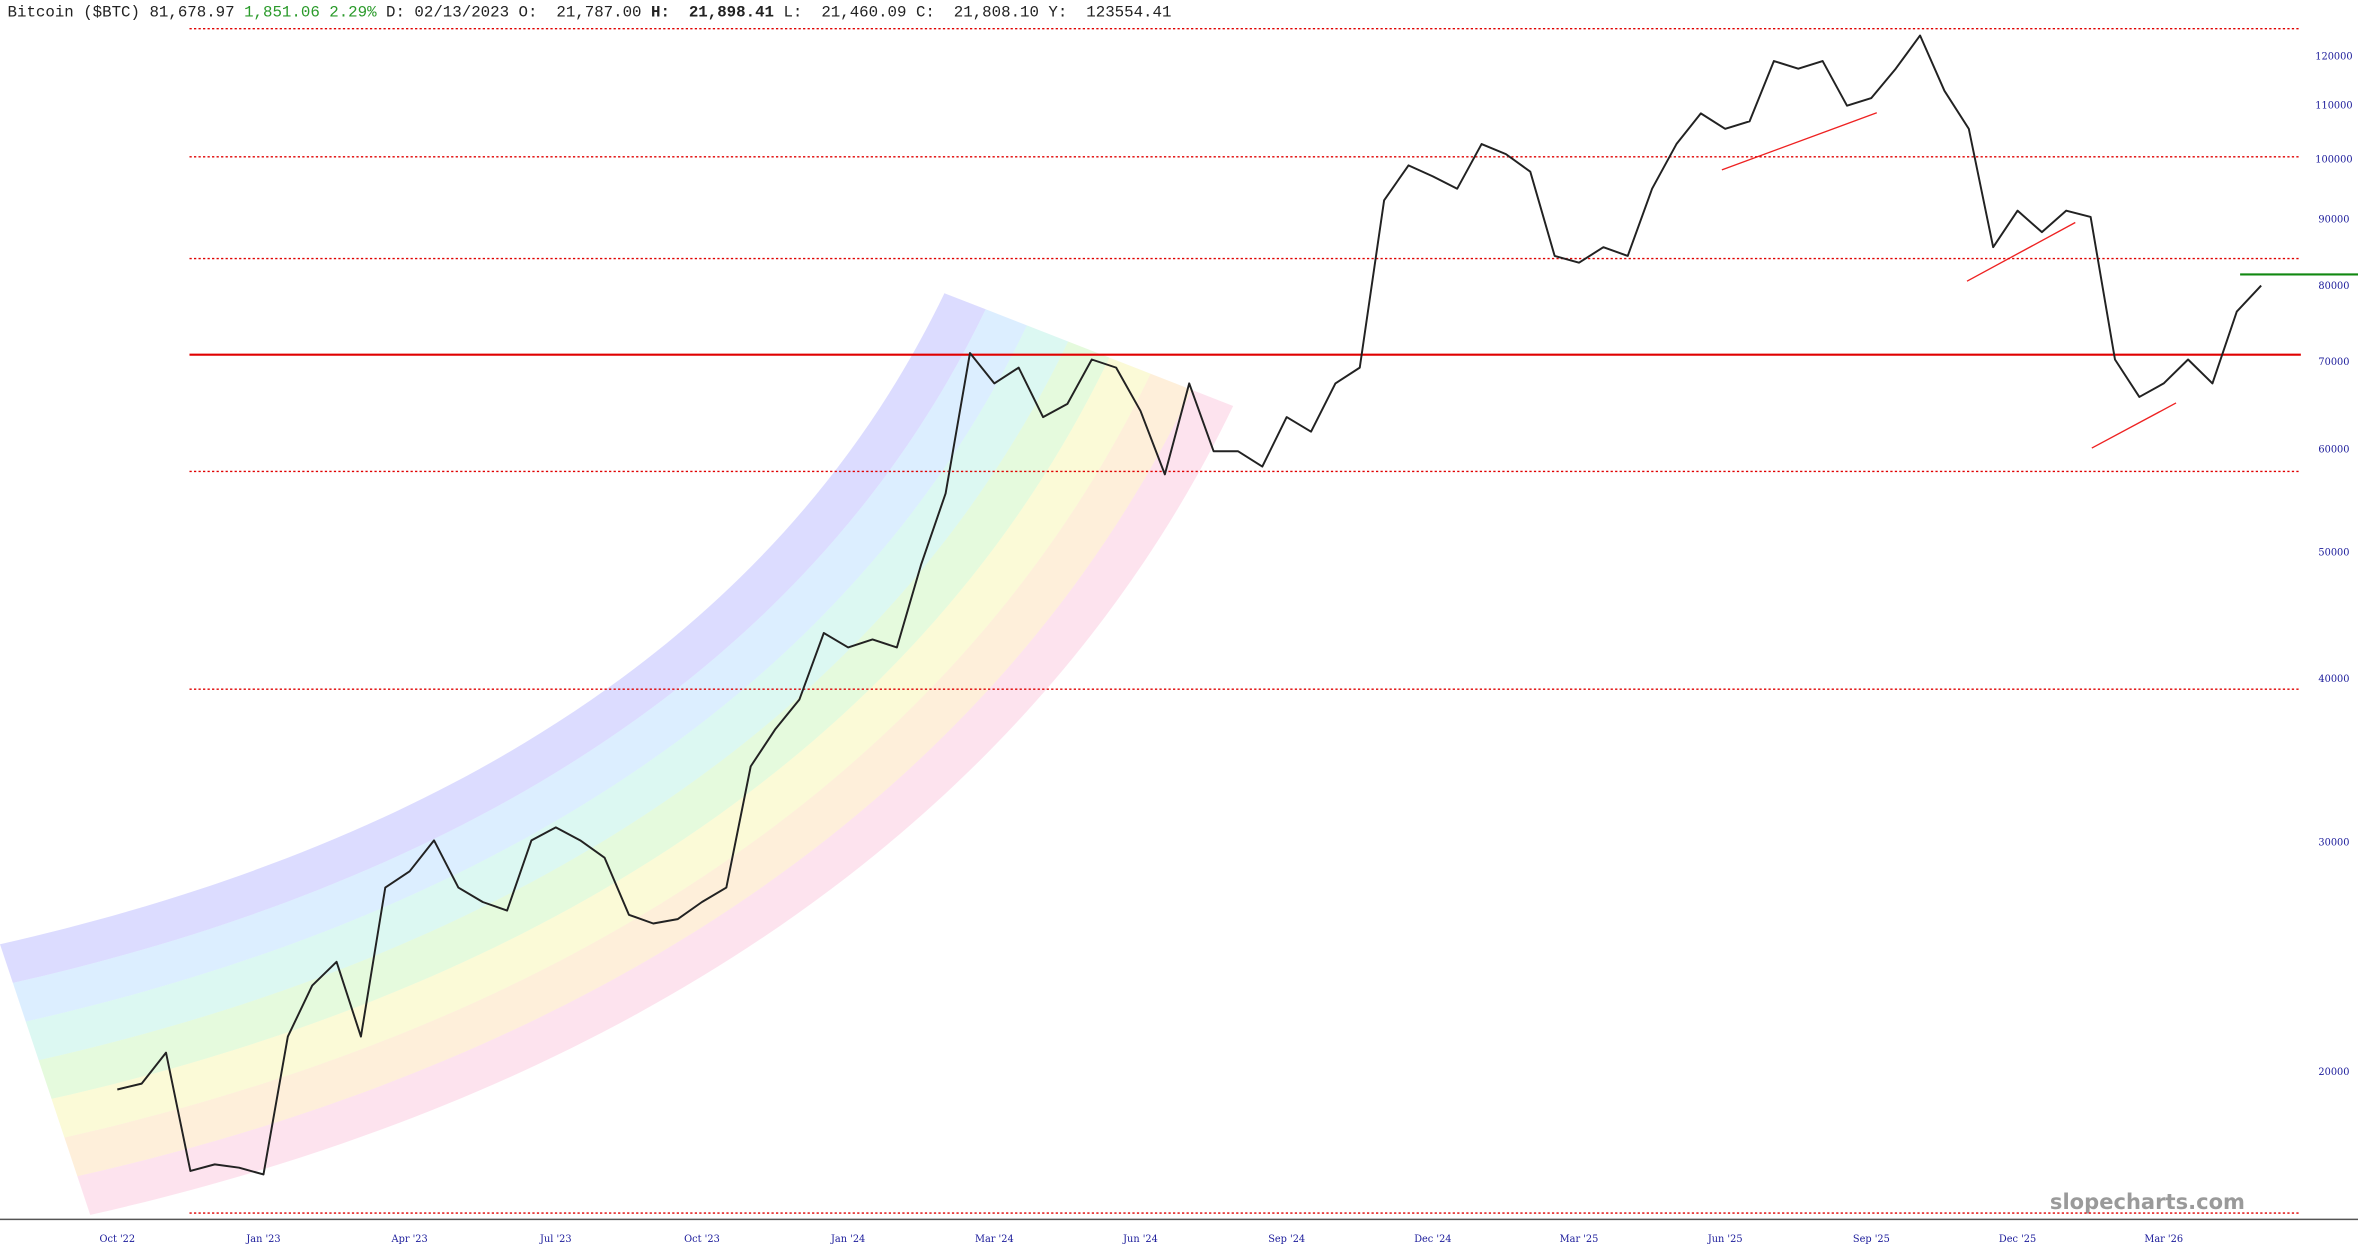  I want to click on y-tick-label: 100000, so click(2333, 160).